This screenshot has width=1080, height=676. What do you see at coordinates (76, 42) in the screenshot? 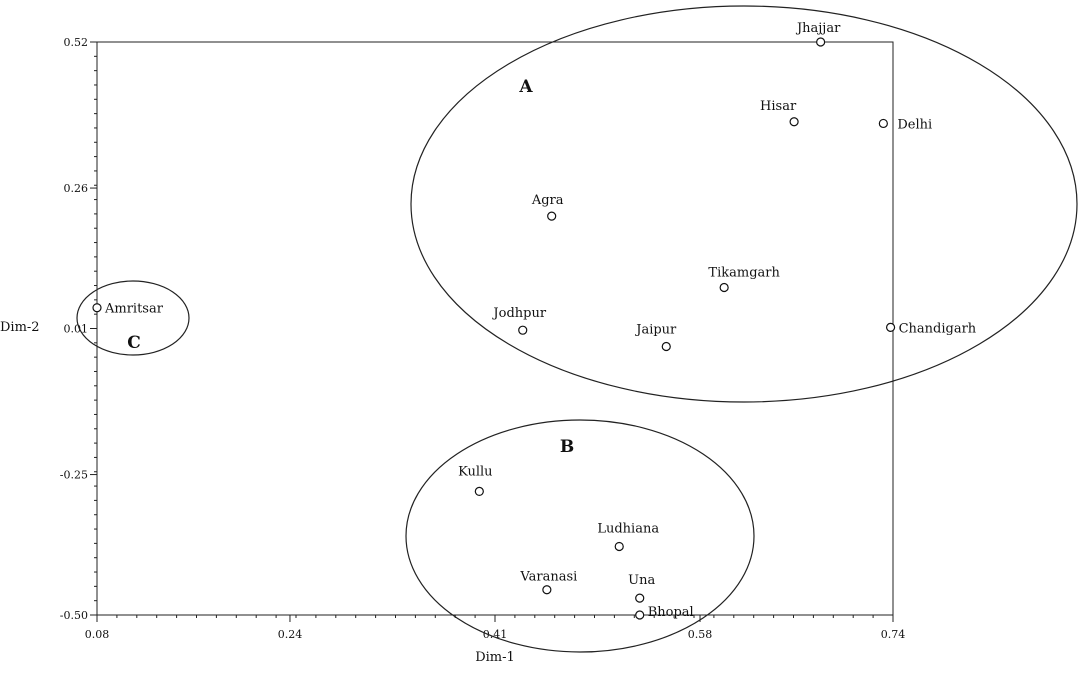
I see `y-tick-label: 0.52` at bounding box center [76, 42].